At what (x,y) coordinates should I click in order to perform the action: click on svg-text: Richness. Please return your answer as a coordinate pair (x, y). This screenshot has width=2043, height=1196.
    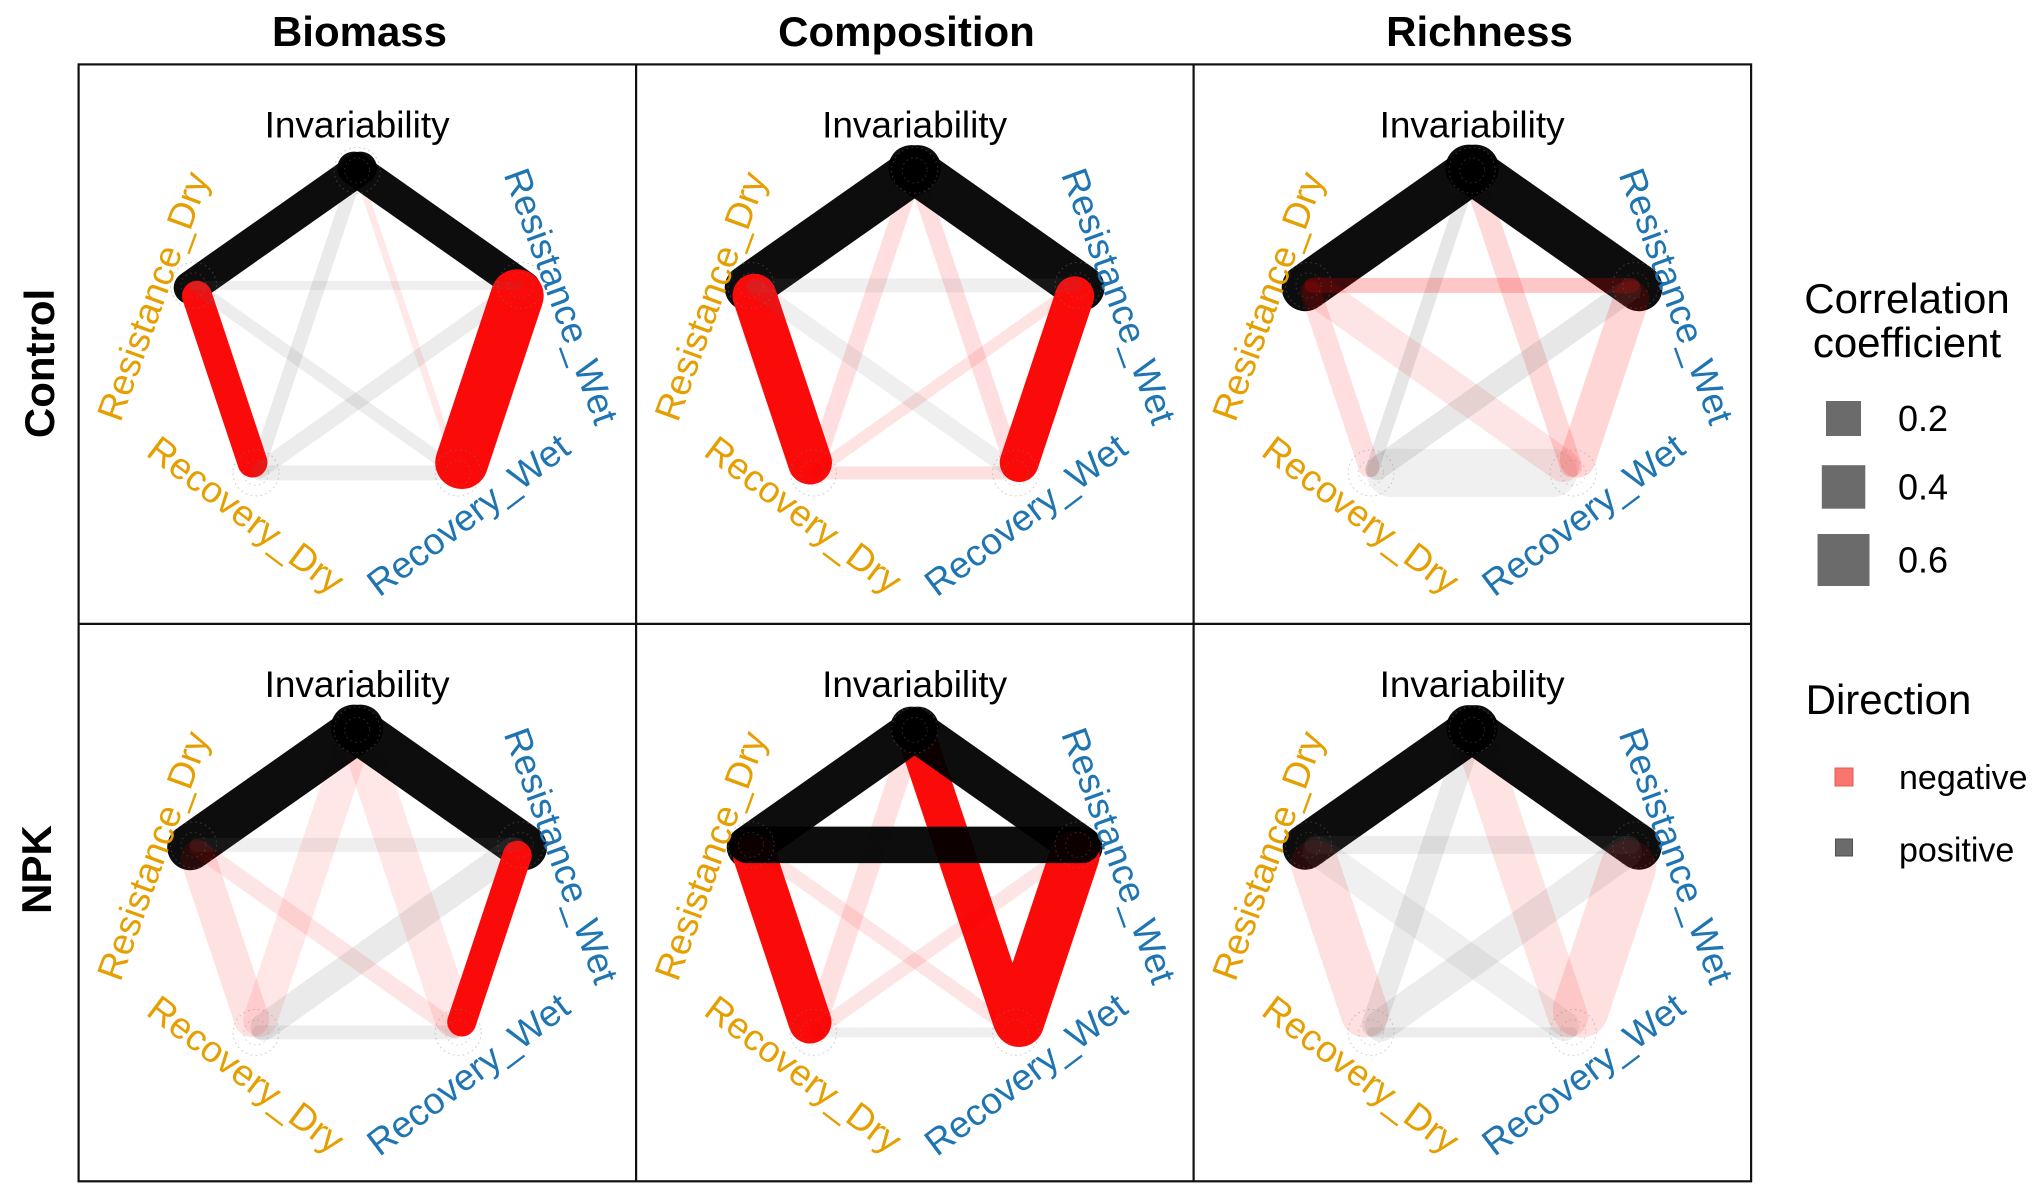
    Looking at the image, I should click on (1479, 31).